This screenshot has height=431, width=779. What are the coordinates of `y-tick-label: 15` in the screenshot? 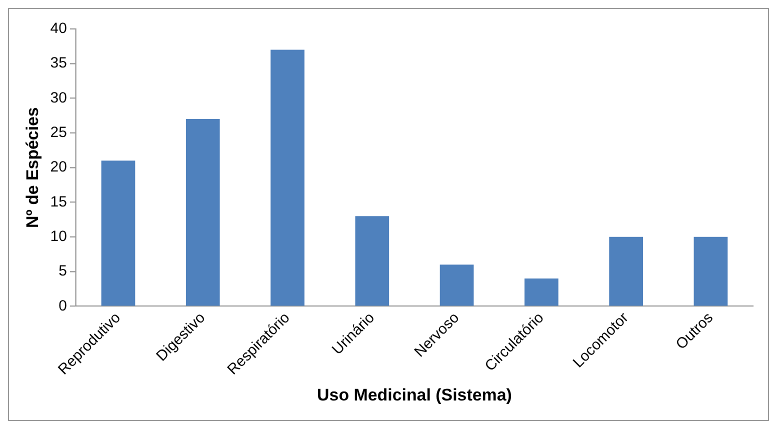 It's located at (58, 201).